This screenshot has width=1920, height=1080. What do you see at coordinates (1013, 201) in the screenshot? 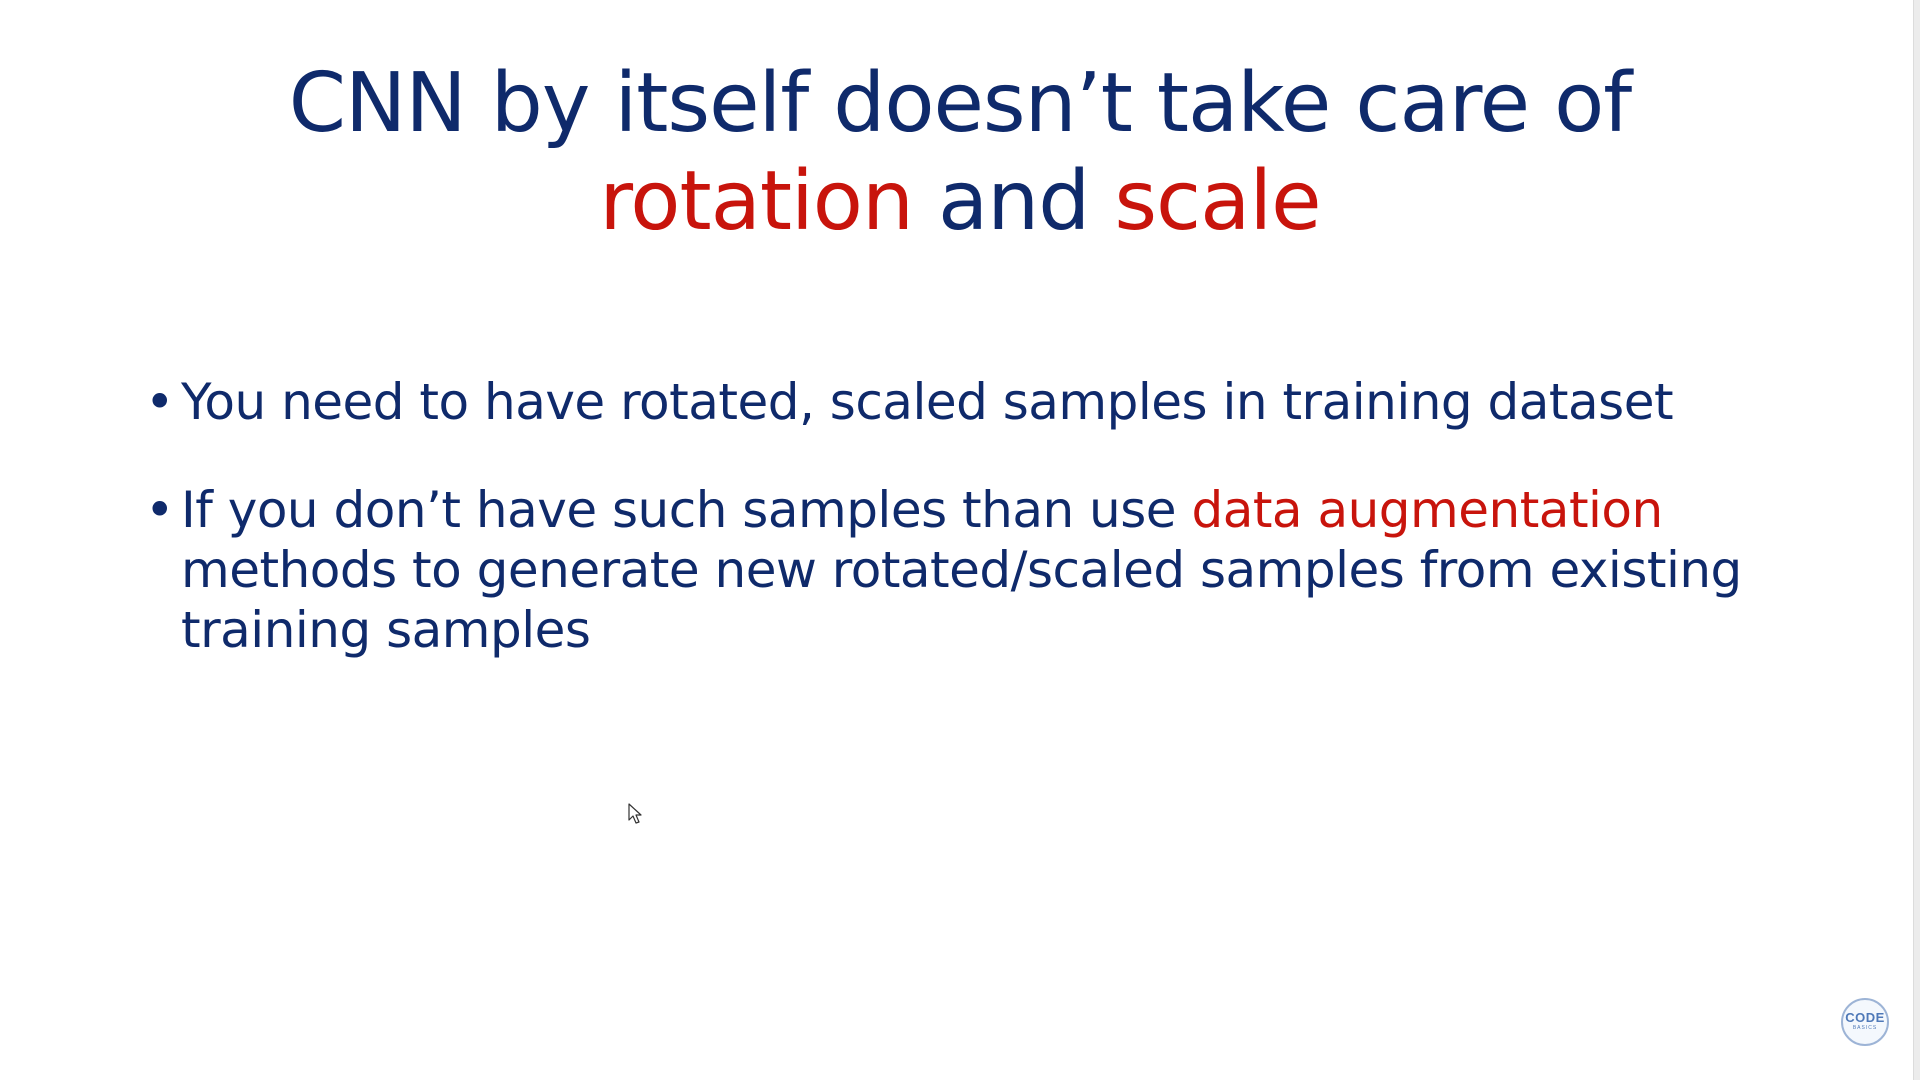
I see `title-and: and` at bounding box center [1013, 201].